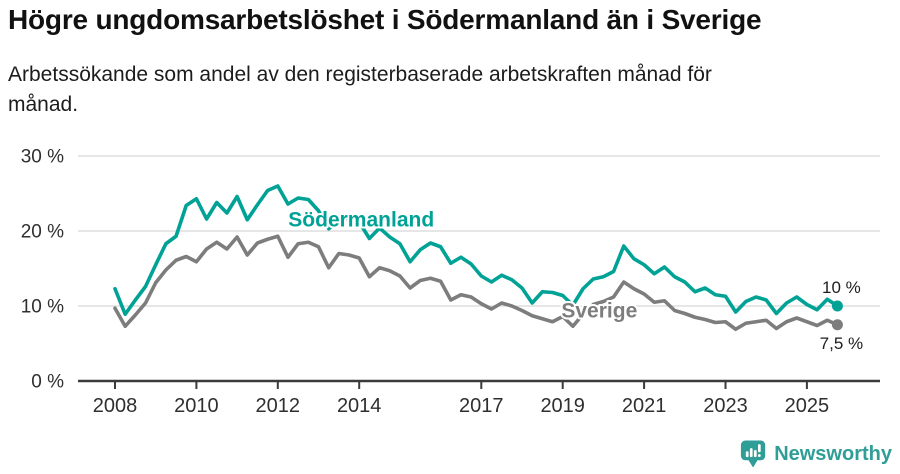 The height and width of the screenshot is (474, 900). I want to click on y-axis-tick-label: 30 %, so click(42, 157).